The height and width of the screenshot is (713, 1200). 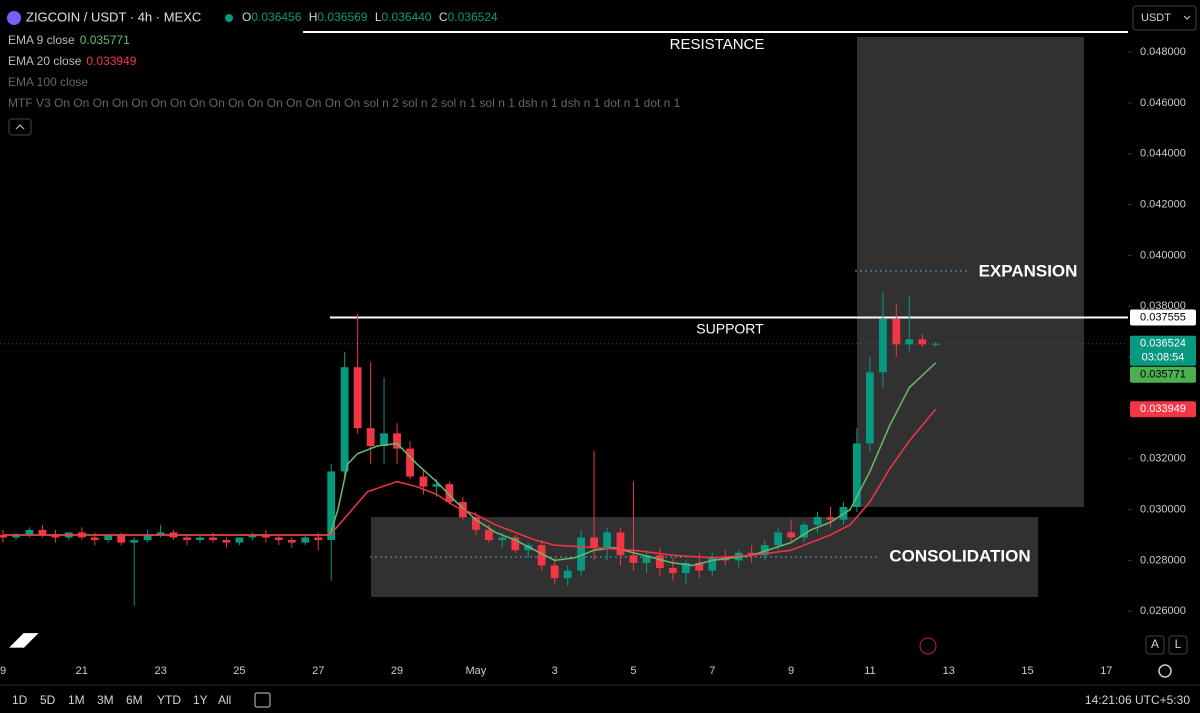 I want to click on auto-scale-button, so click(x=1155, y=645).